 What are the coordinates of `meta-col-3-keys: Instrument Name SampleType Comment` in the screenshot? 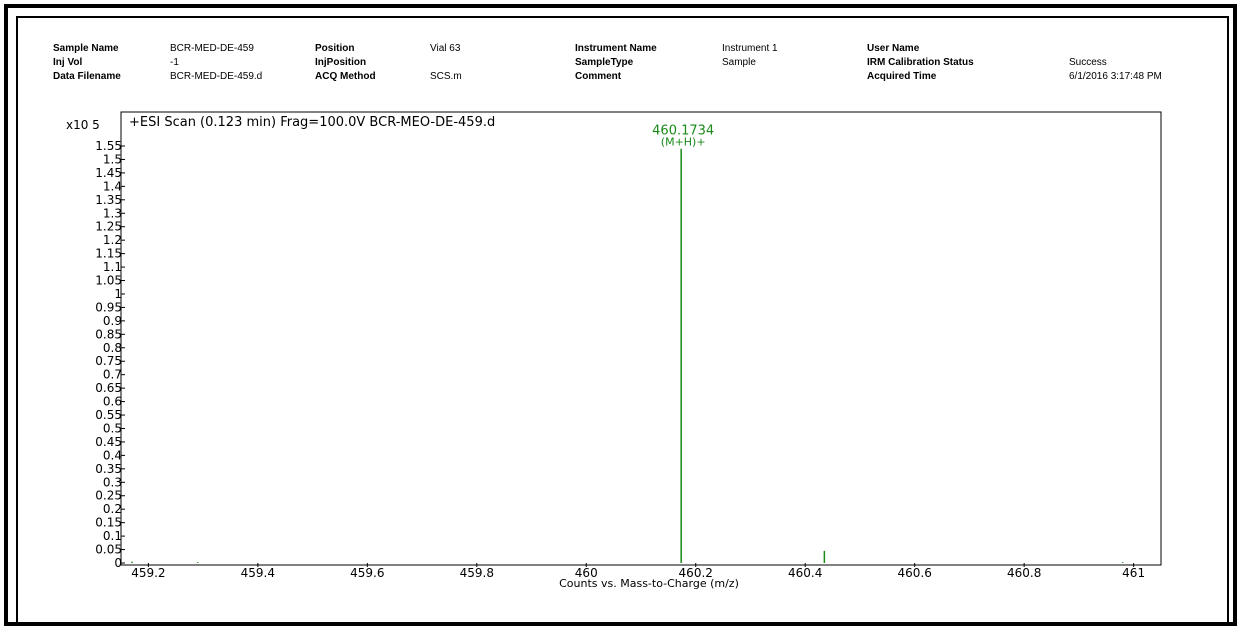 It's located at (616, 63).